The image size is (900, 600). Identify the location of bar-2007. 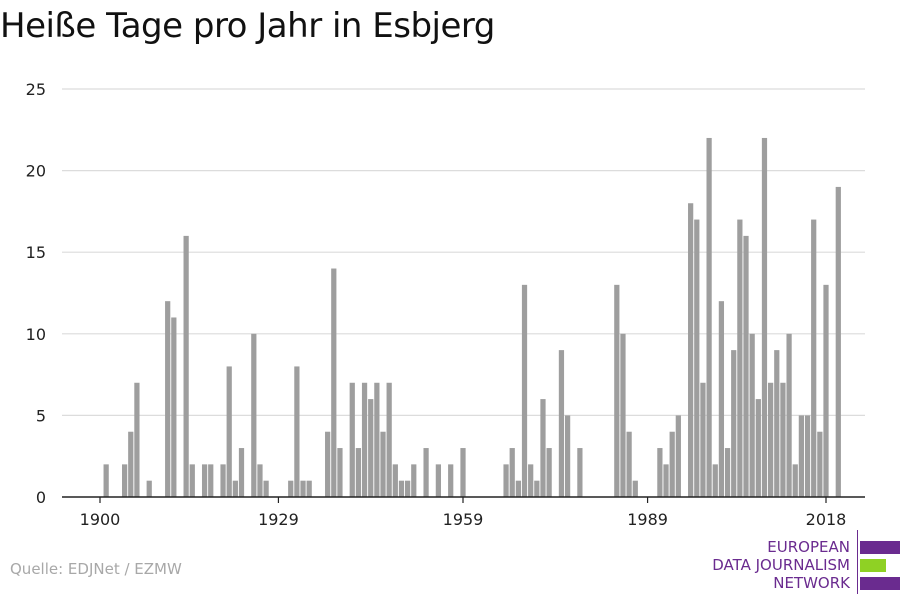
(758, 448).